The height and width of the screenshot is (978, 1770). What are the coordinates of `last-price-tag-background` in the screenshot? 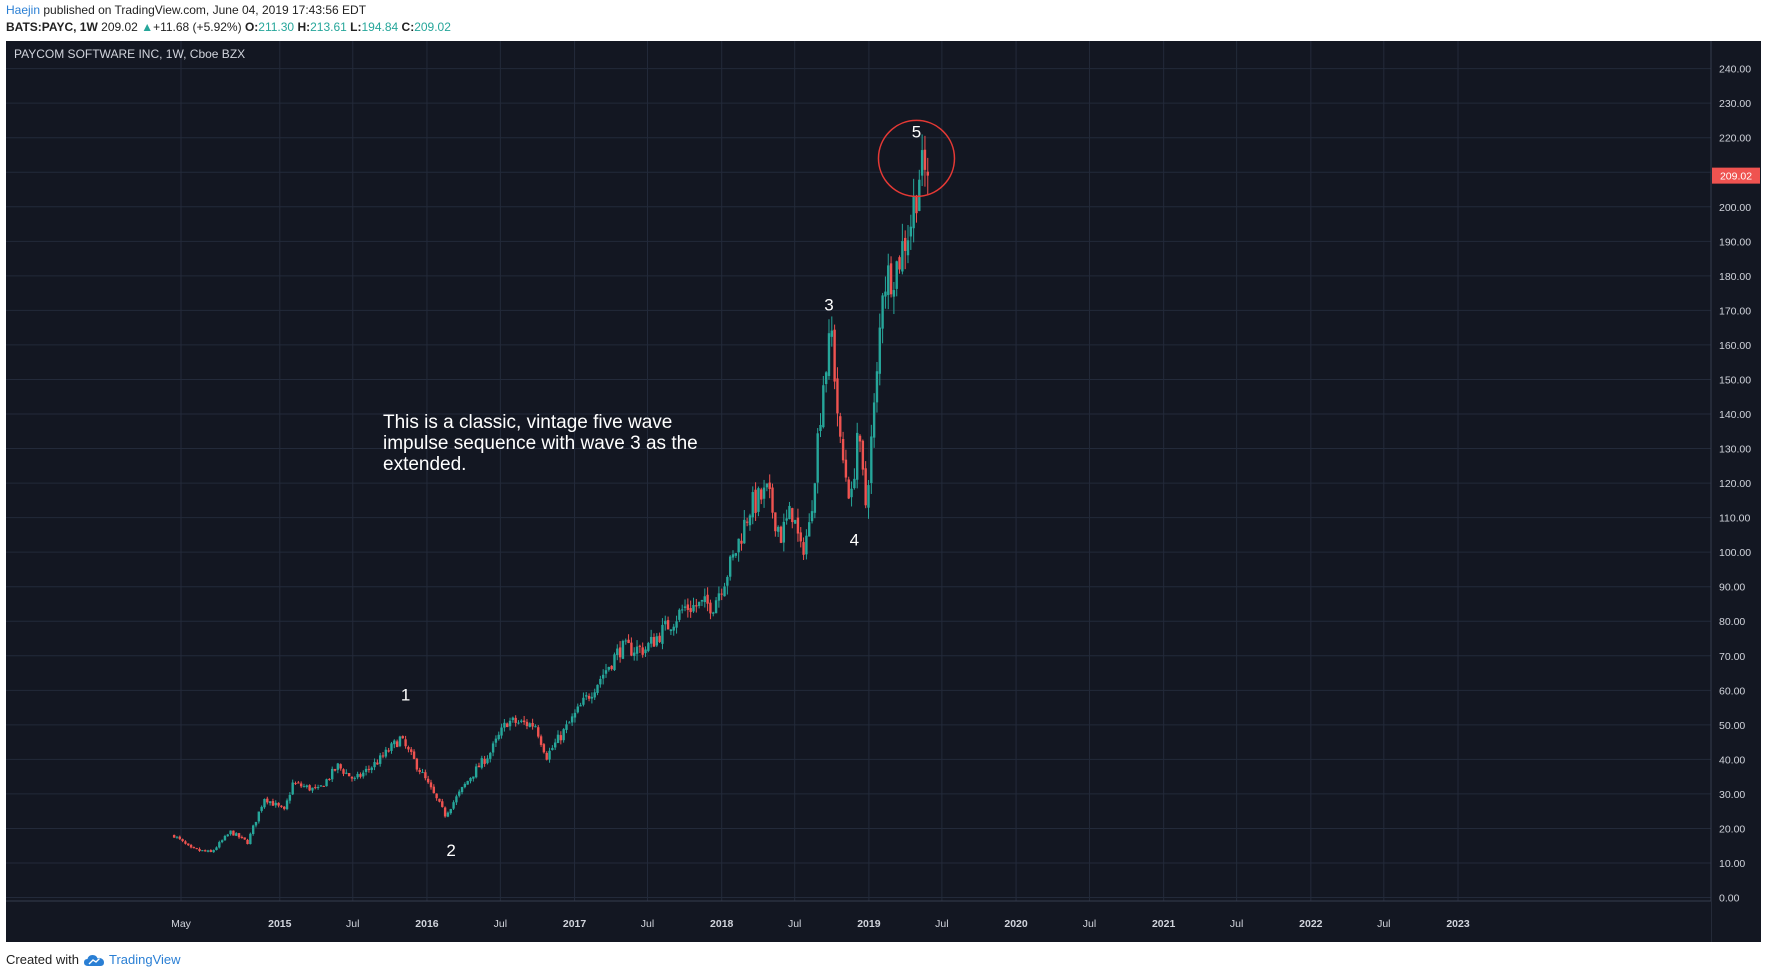 It's located at (1736, 175).